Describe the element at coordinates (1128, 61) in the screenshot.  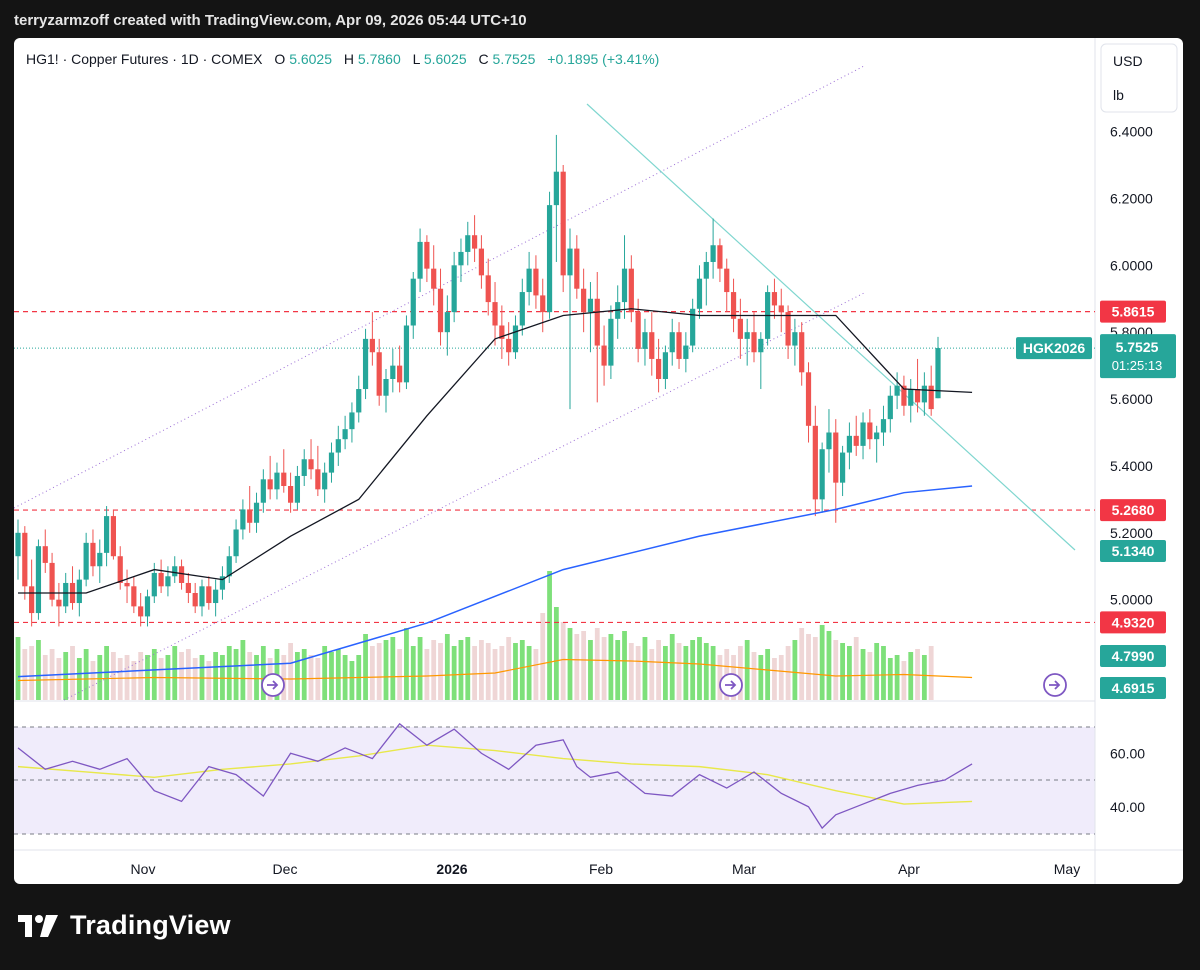
I see `currency-label: USD` at that location.